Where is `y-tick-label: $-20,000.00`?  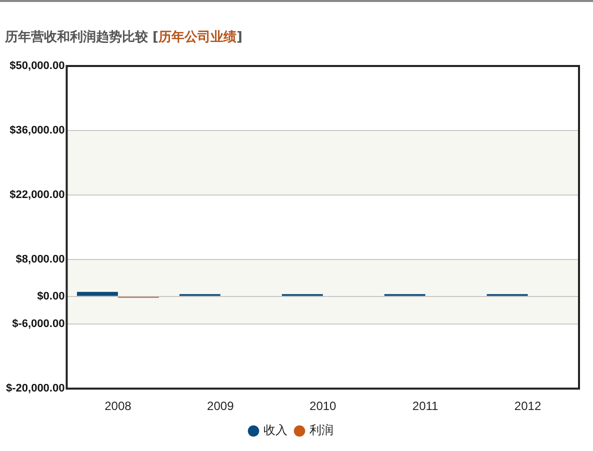
y-tick-label: $-20,000.00 is located at coordinates (35, 388).